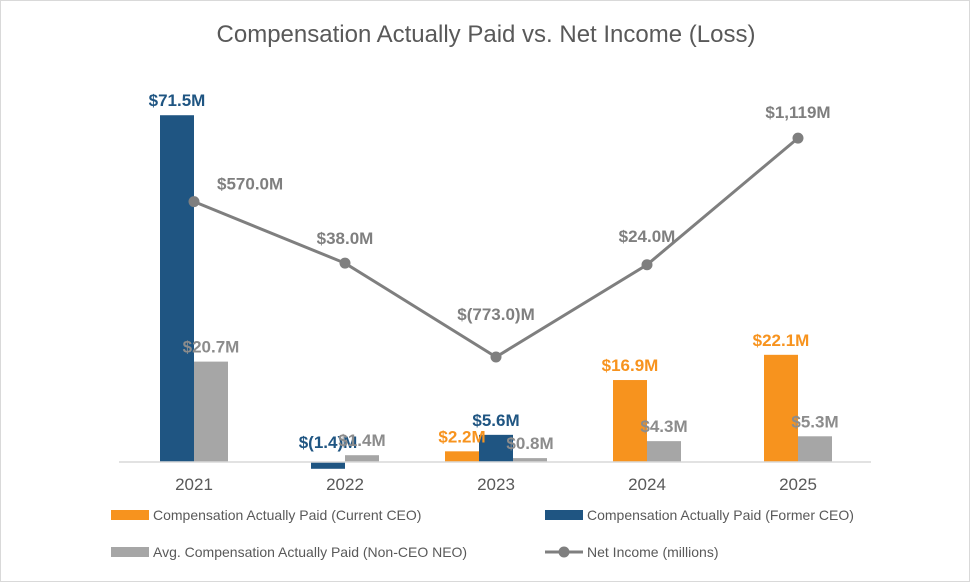  Describe the element at coordinates (814, 421) in the screenshot. I see `bar-label-2025-series-3: $5.3M` at that location.